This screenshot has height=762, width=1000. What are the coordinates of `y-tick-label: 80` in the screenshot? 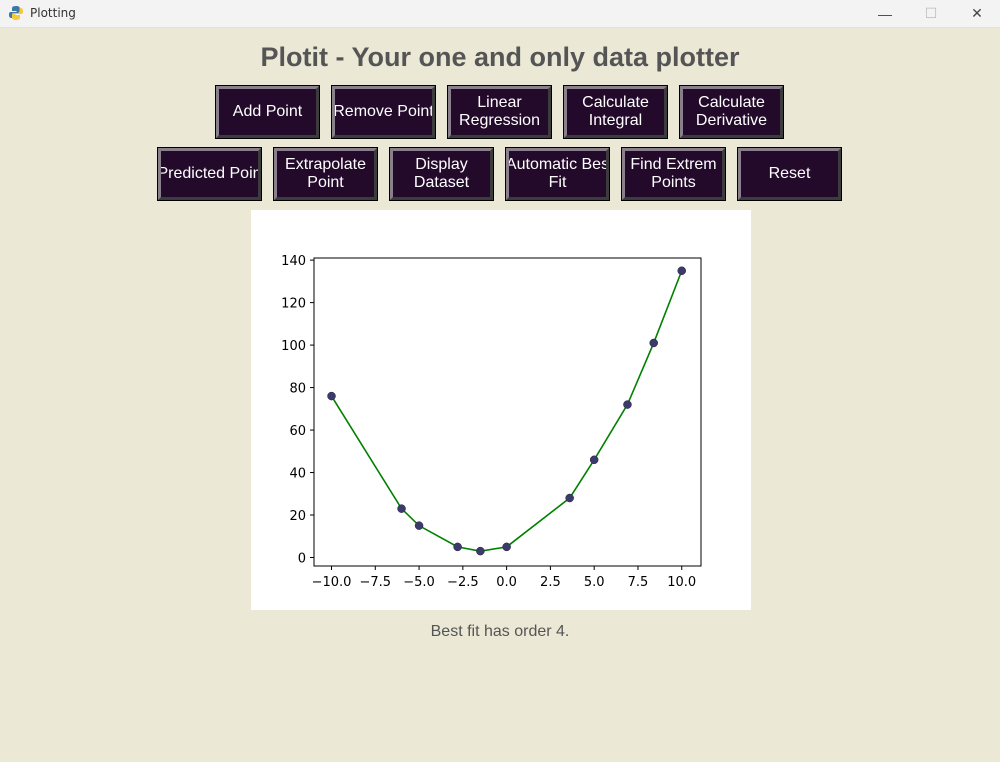 It's located at (297, 389).